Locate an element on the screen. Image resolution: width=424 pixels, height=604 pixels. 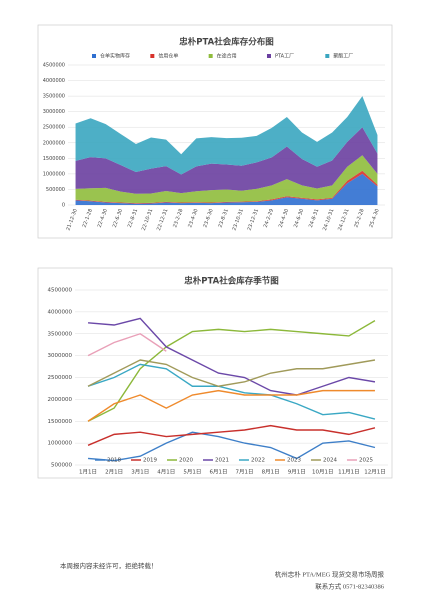
x-tick-label: 6月1日 is located at coordinates (218, 472).